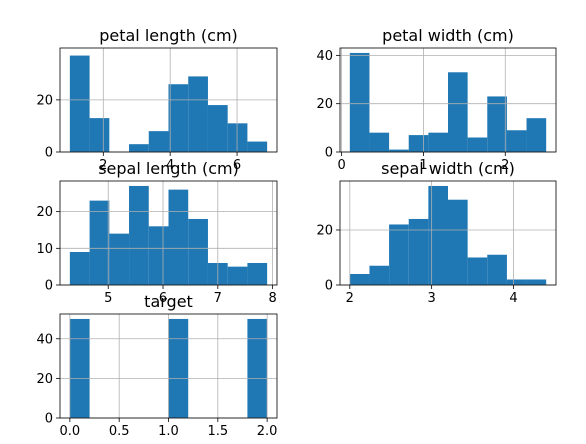 This screenshot has height=444, width=586. I want to click on x-tick-label: 8, so click(272, 298).